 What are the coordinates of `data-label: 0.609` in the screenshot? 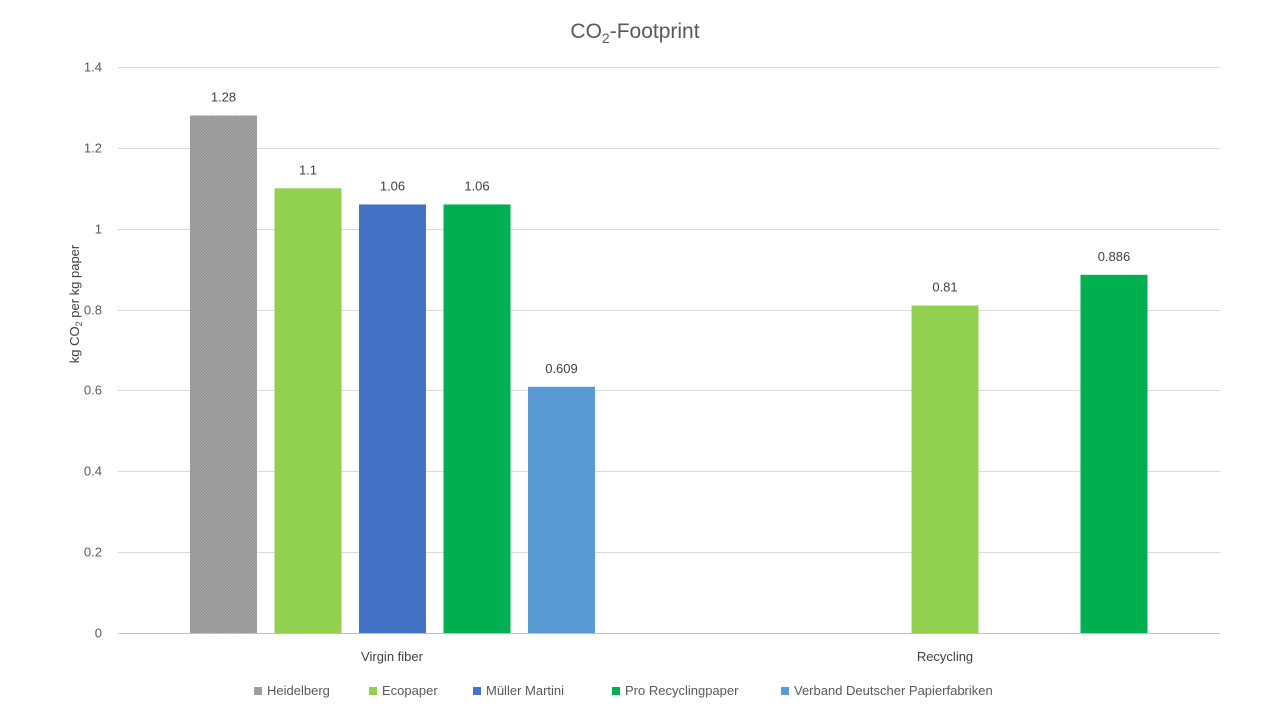 It's located at (561, 368).